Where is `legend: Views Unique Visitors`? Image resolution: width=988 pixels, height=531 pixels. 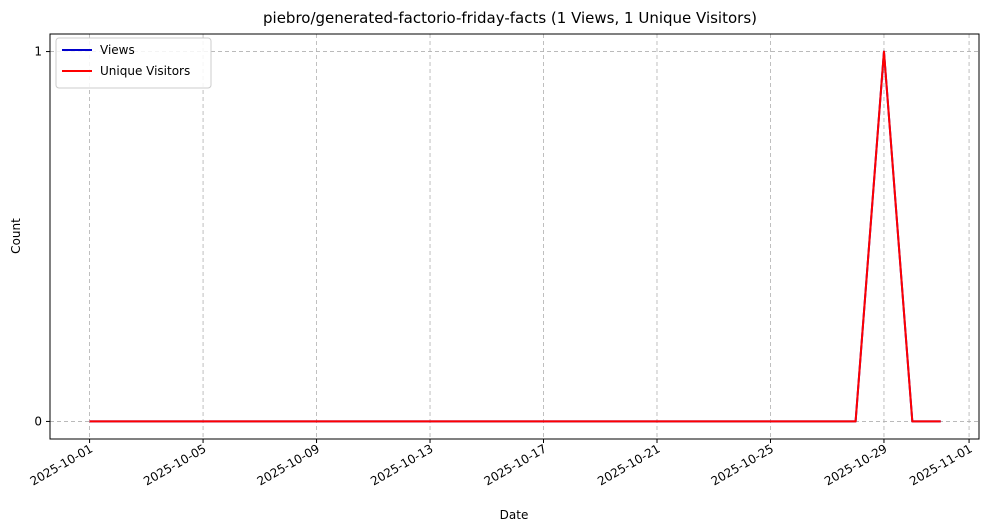 legend: Views Unique Visitors is located at coordinates (133, 63).